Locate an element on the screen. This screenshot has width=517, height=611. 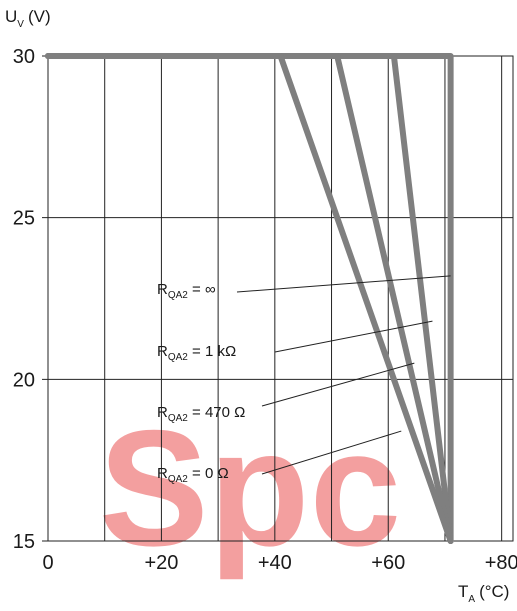
series-annotation: RQA2 = 0 Ω is located at coordinates (193, 475).